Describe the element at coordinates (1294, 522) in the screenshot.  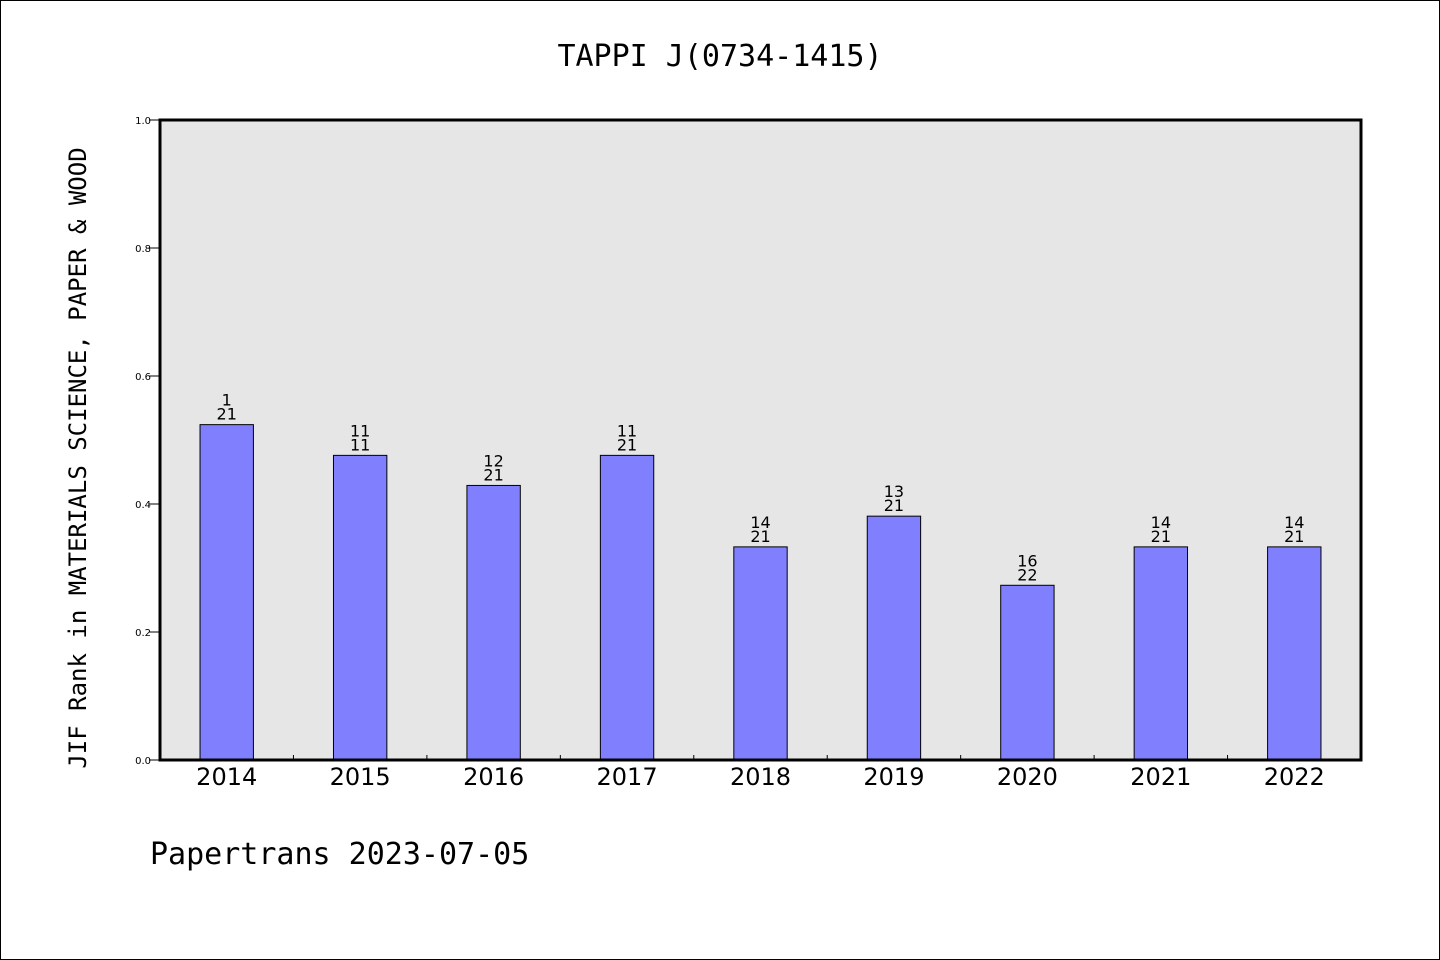
I see `data-label-top-2022: 14` at that location.